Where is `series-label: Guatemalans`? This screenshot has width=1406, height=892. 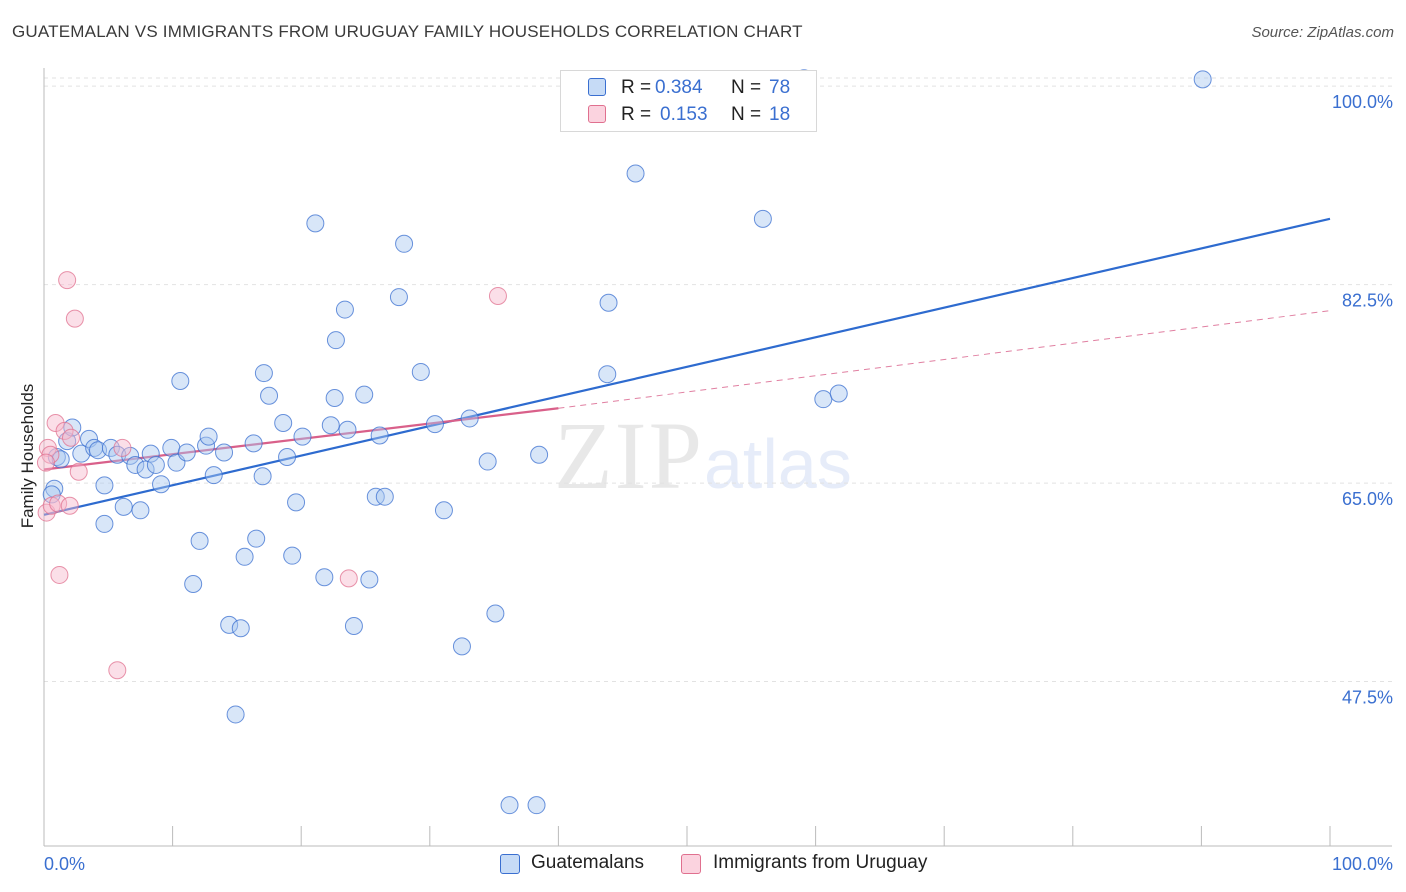
series-label: Guatemalans is located at coordinates (588, 862).